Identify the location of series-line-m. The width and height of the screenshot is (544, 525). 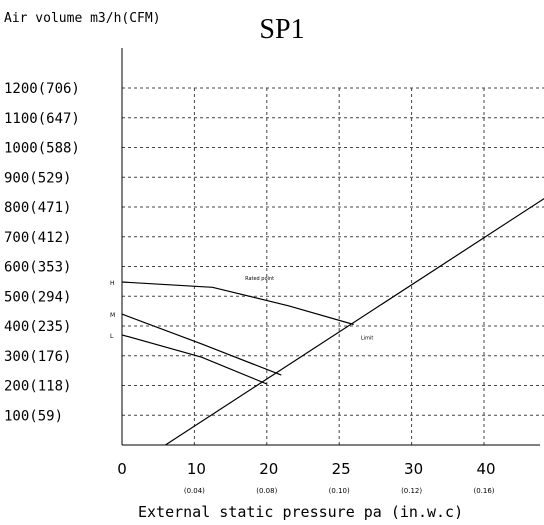
(201, 344).